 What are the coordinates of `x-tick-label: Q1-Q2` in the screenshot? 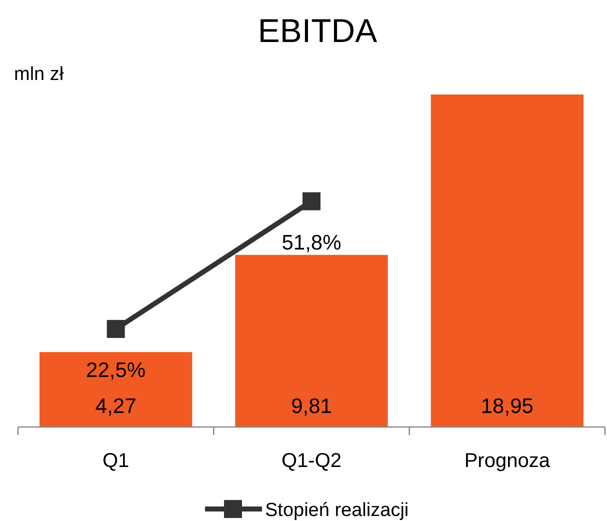 It's located at (311, 461).